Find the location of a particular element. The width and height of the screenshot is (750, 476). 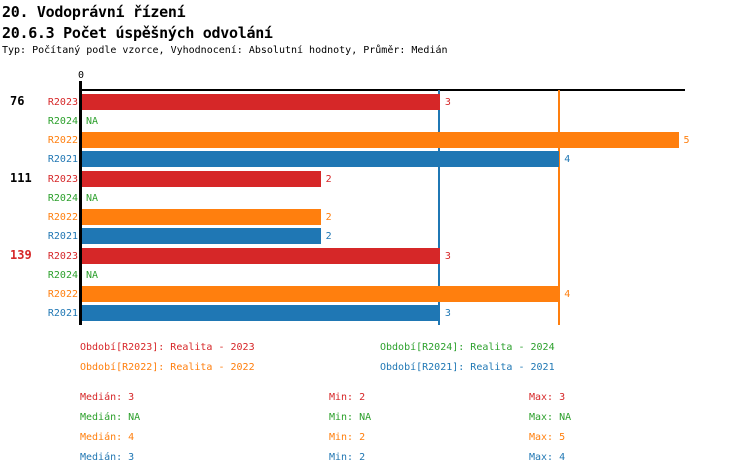

bar-value-label-R2021: 4 is located at coordinates (567, 159).